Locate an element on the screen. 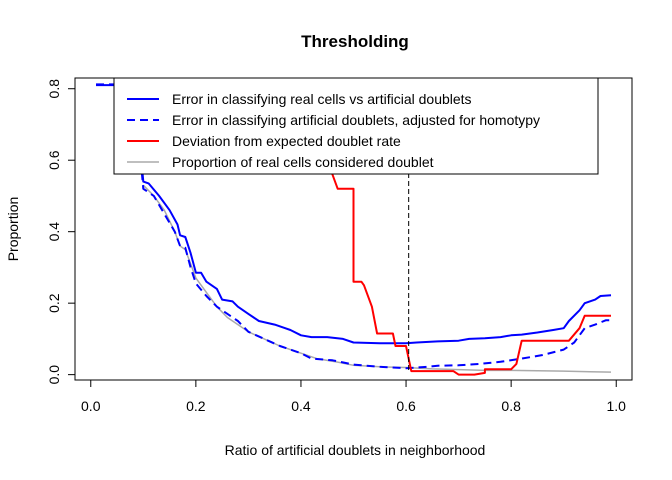 This screenshot has height=480, width=672. y-axis: 0.0 0.2 0.4 0.6 0.8 is located at coordinates (61, 232).